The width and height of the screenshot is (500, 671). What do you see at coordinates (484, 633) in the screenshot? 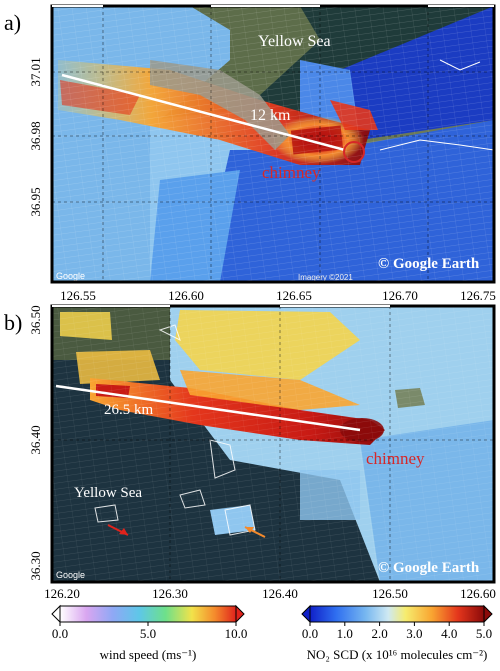
I see `no2-tick: 5.0` at bounding box center [484, 633].